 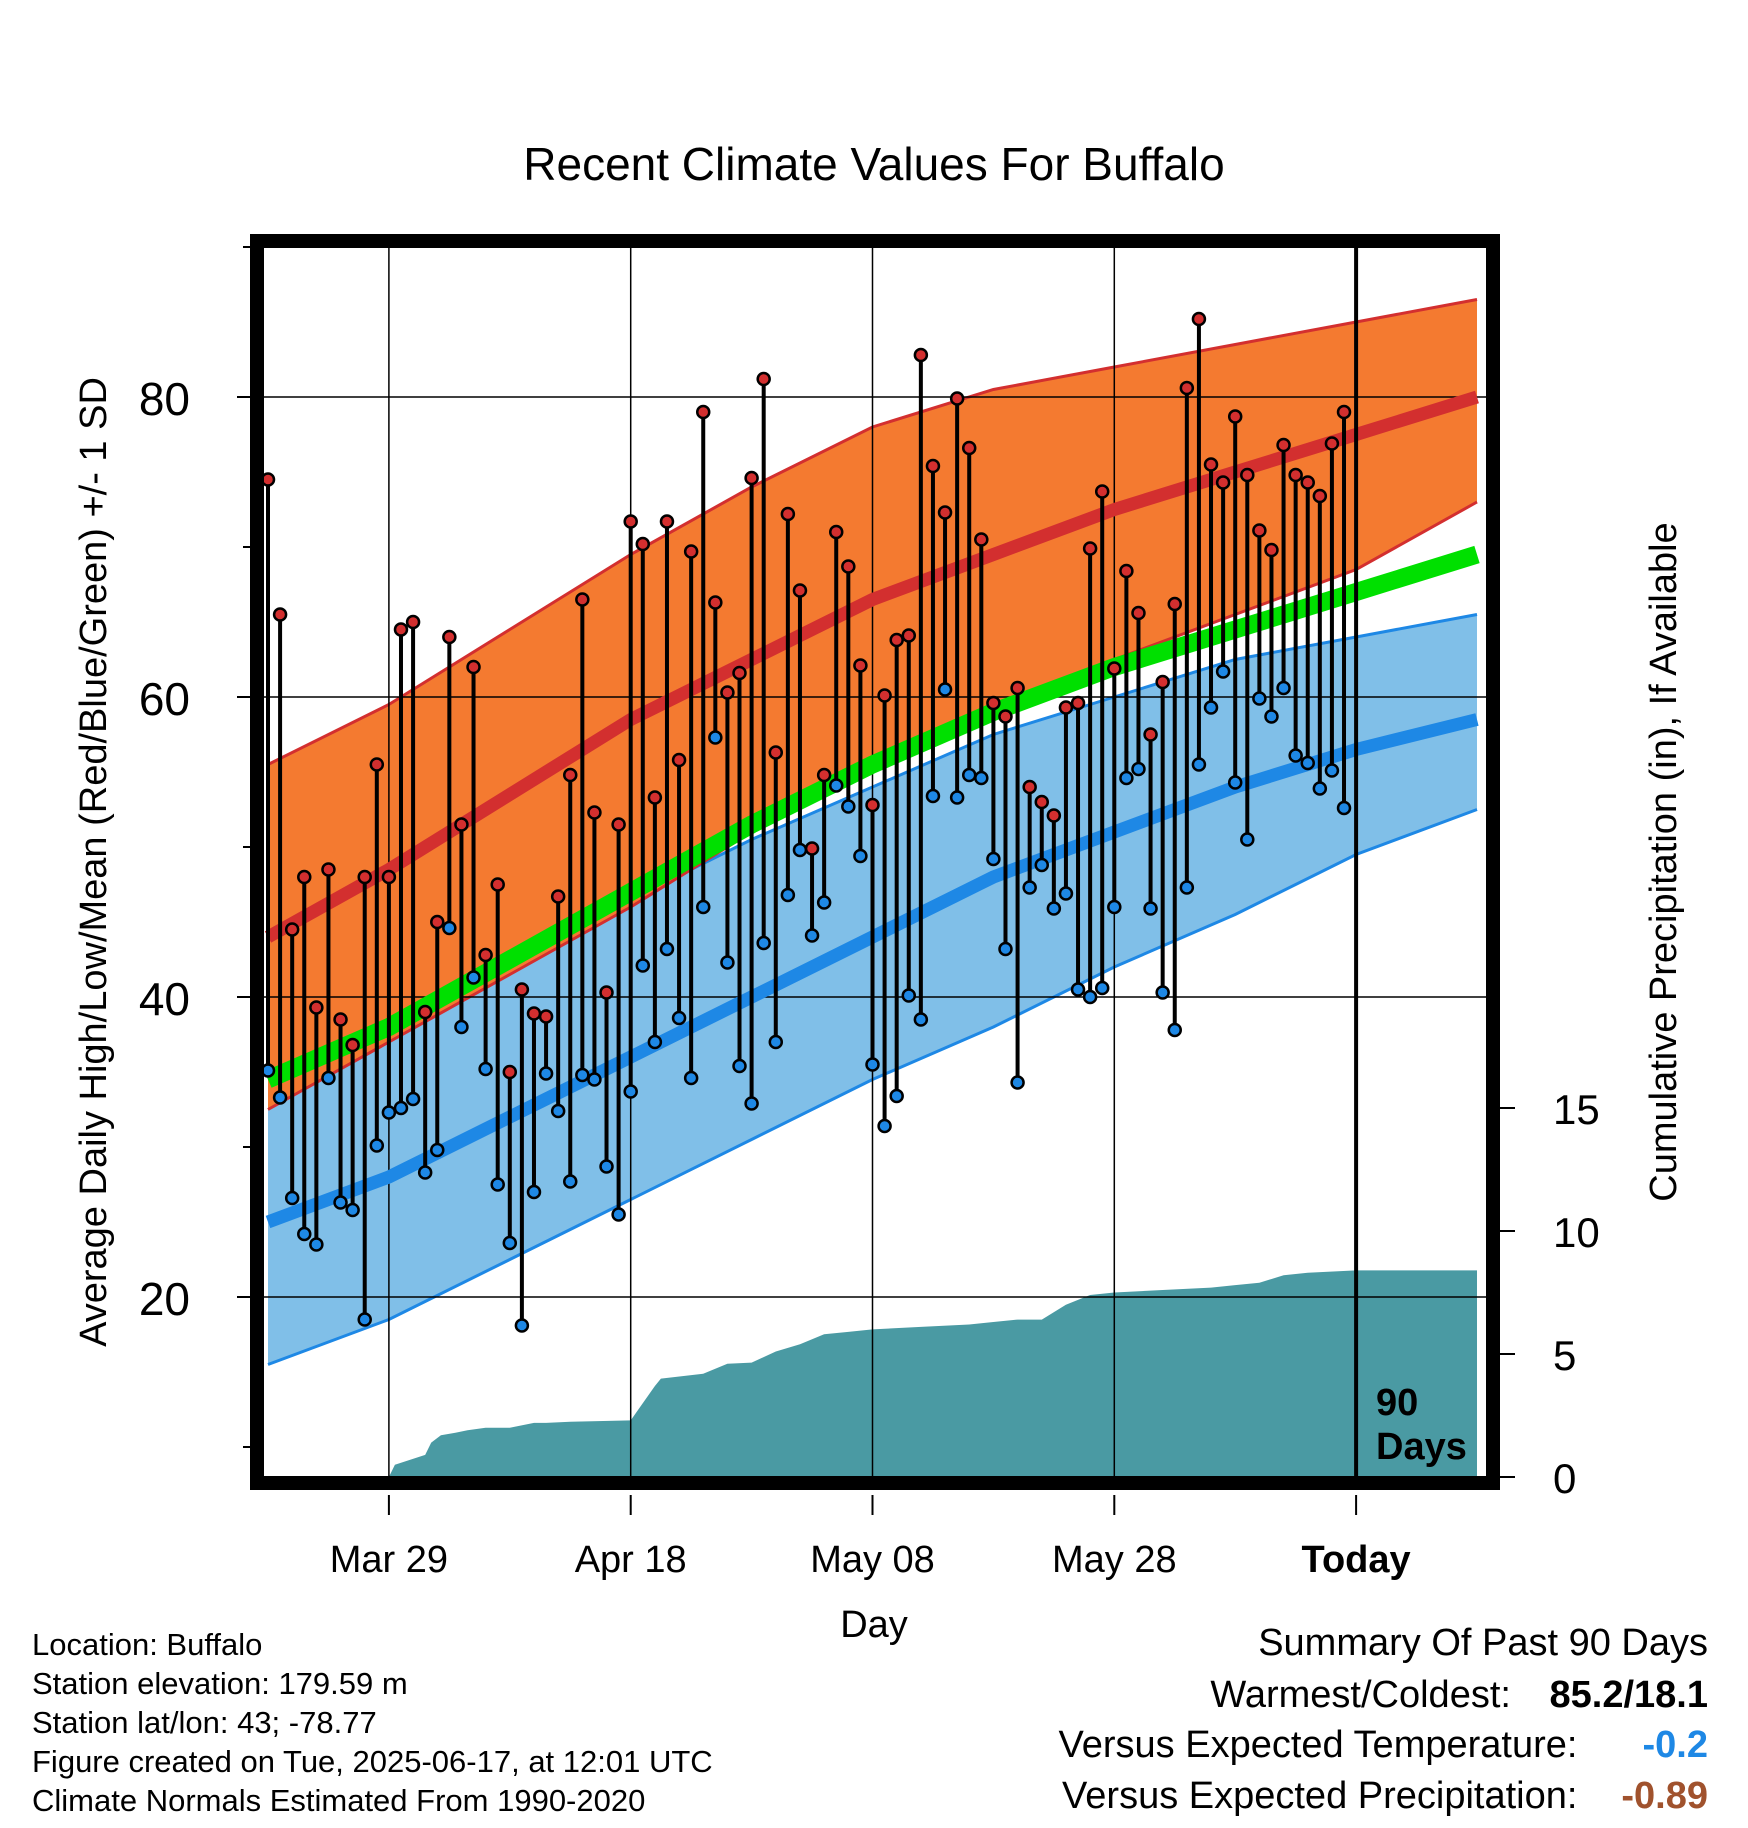 I want to click on summary-warm-cold-label: Warmest/Coldest:, so click(x=1360, y=1695).